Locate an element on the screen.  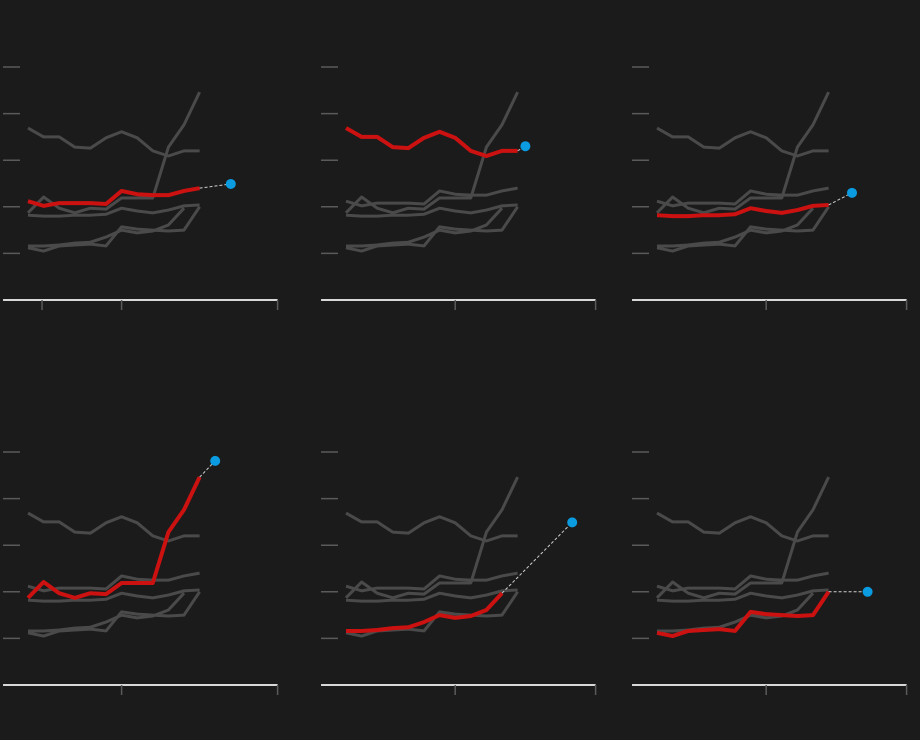
highlight-line-D is located at coordinates (114, 538).